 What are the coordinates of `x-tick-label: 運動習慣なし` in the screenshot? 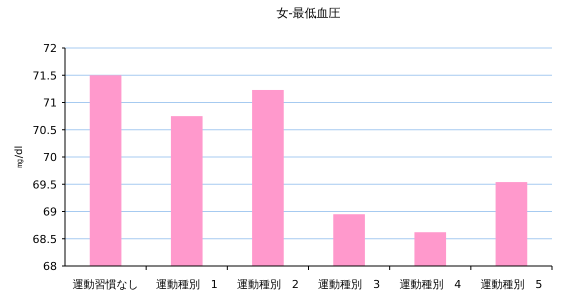 It's located at (105, 284).